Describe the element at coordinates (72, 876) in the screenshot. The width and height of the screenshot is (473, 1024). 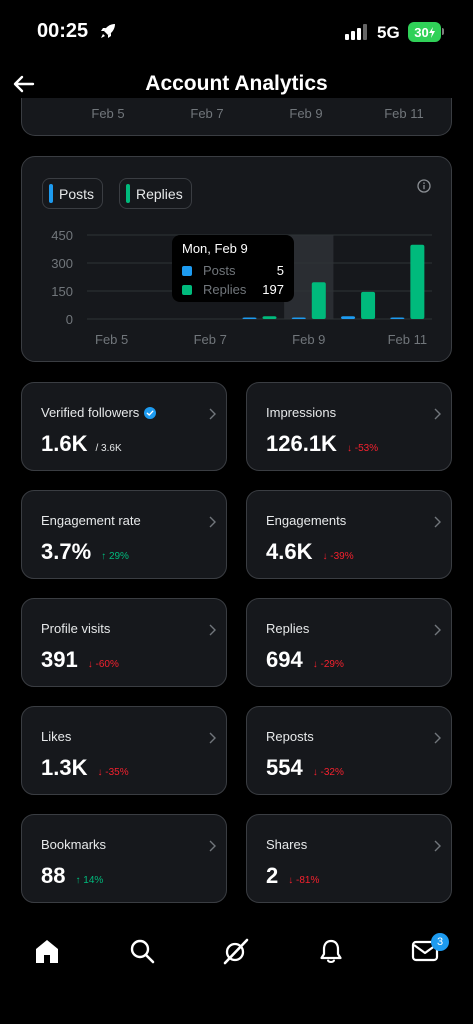
I see `stat-value-row: 88 ↑ 14%` at that location.